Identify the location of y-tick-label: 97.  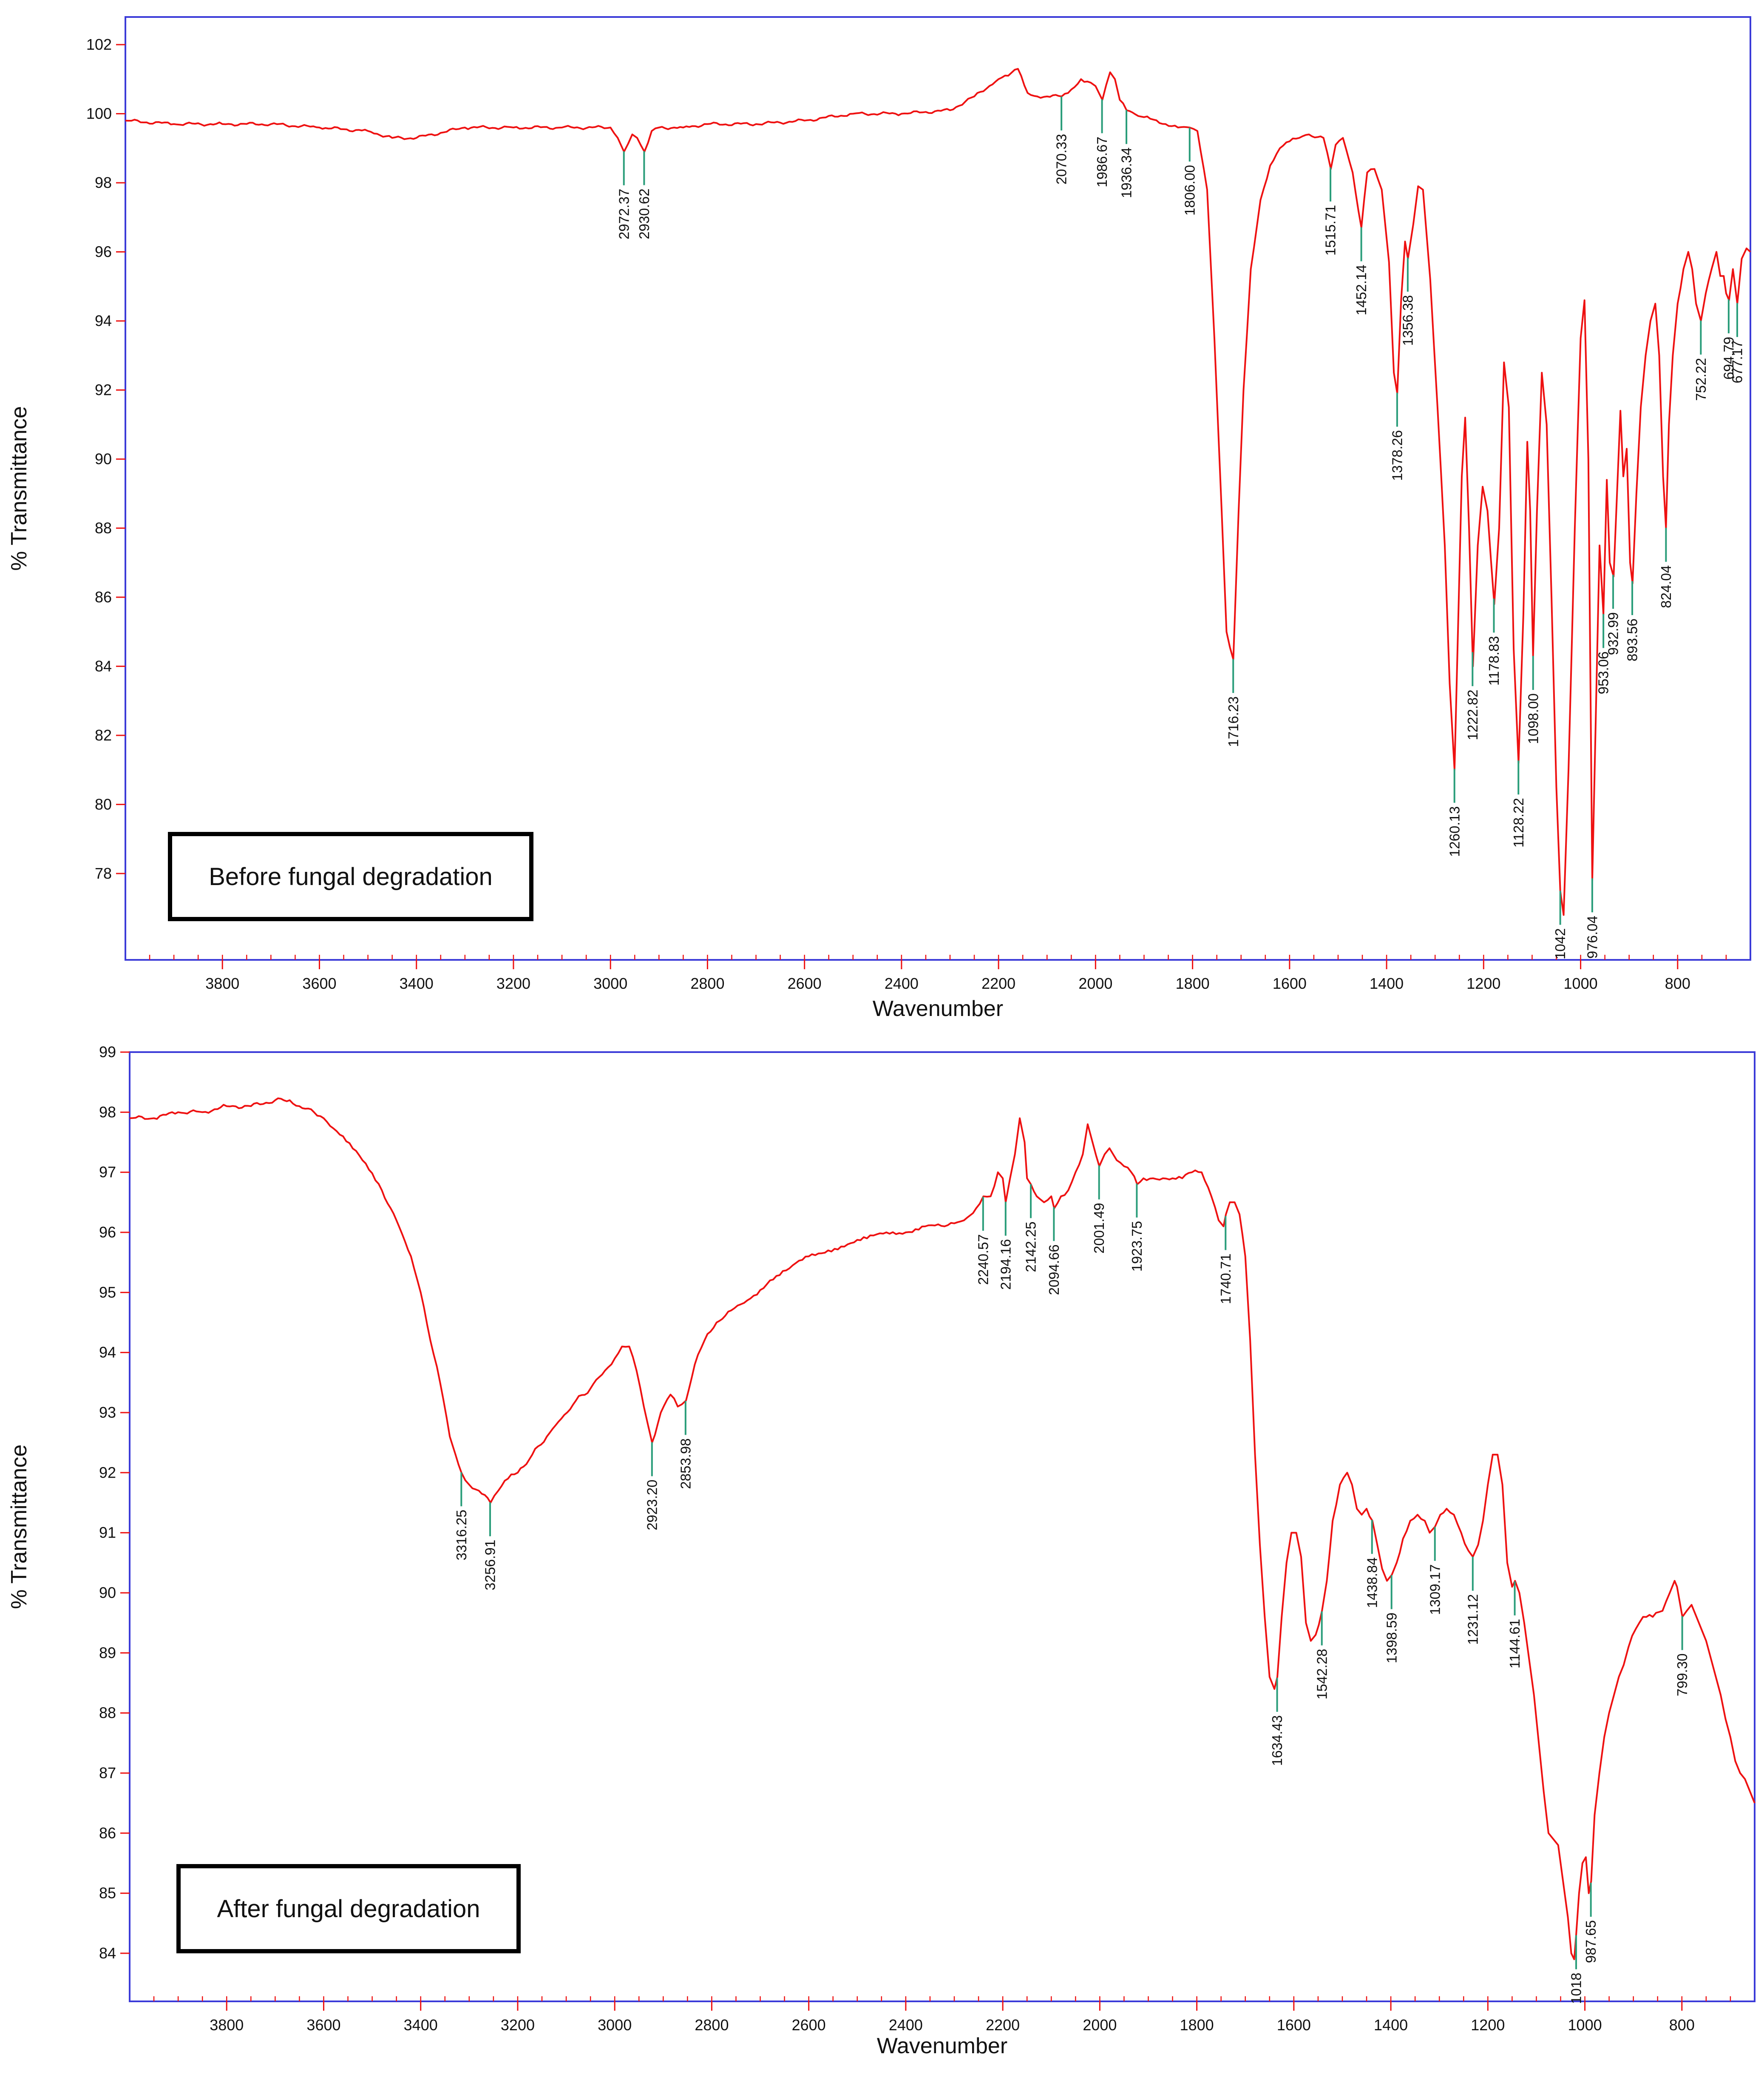
(108, 1172).